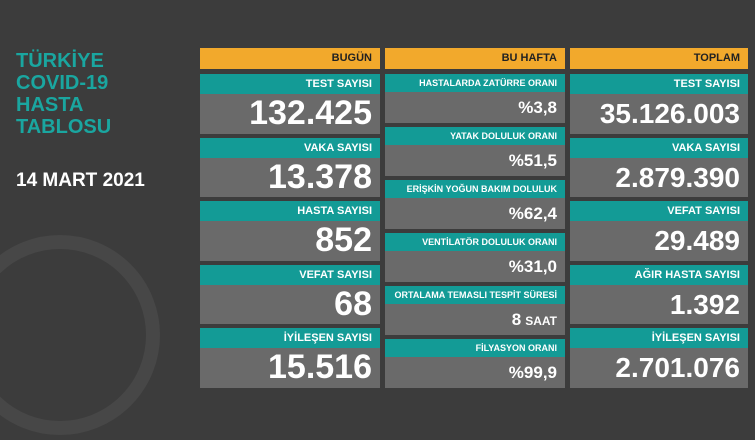 The image size is (755, 440). Describe the element at coordinates (532, 266) in the screenshot. I see `value-text: %31,0` at that location.